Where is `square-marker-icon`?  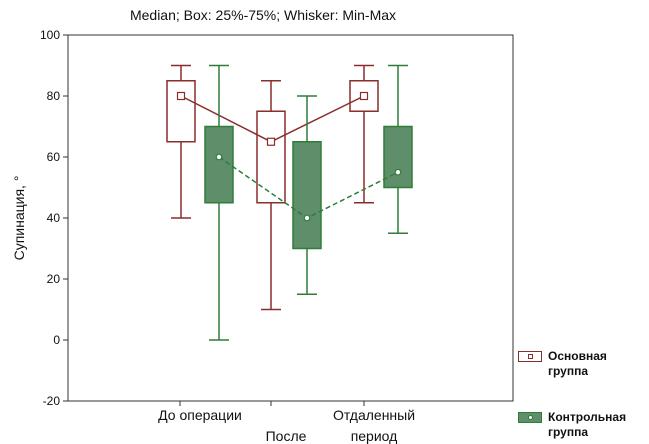 square-marker-icon is located at coordinates (530, 356).